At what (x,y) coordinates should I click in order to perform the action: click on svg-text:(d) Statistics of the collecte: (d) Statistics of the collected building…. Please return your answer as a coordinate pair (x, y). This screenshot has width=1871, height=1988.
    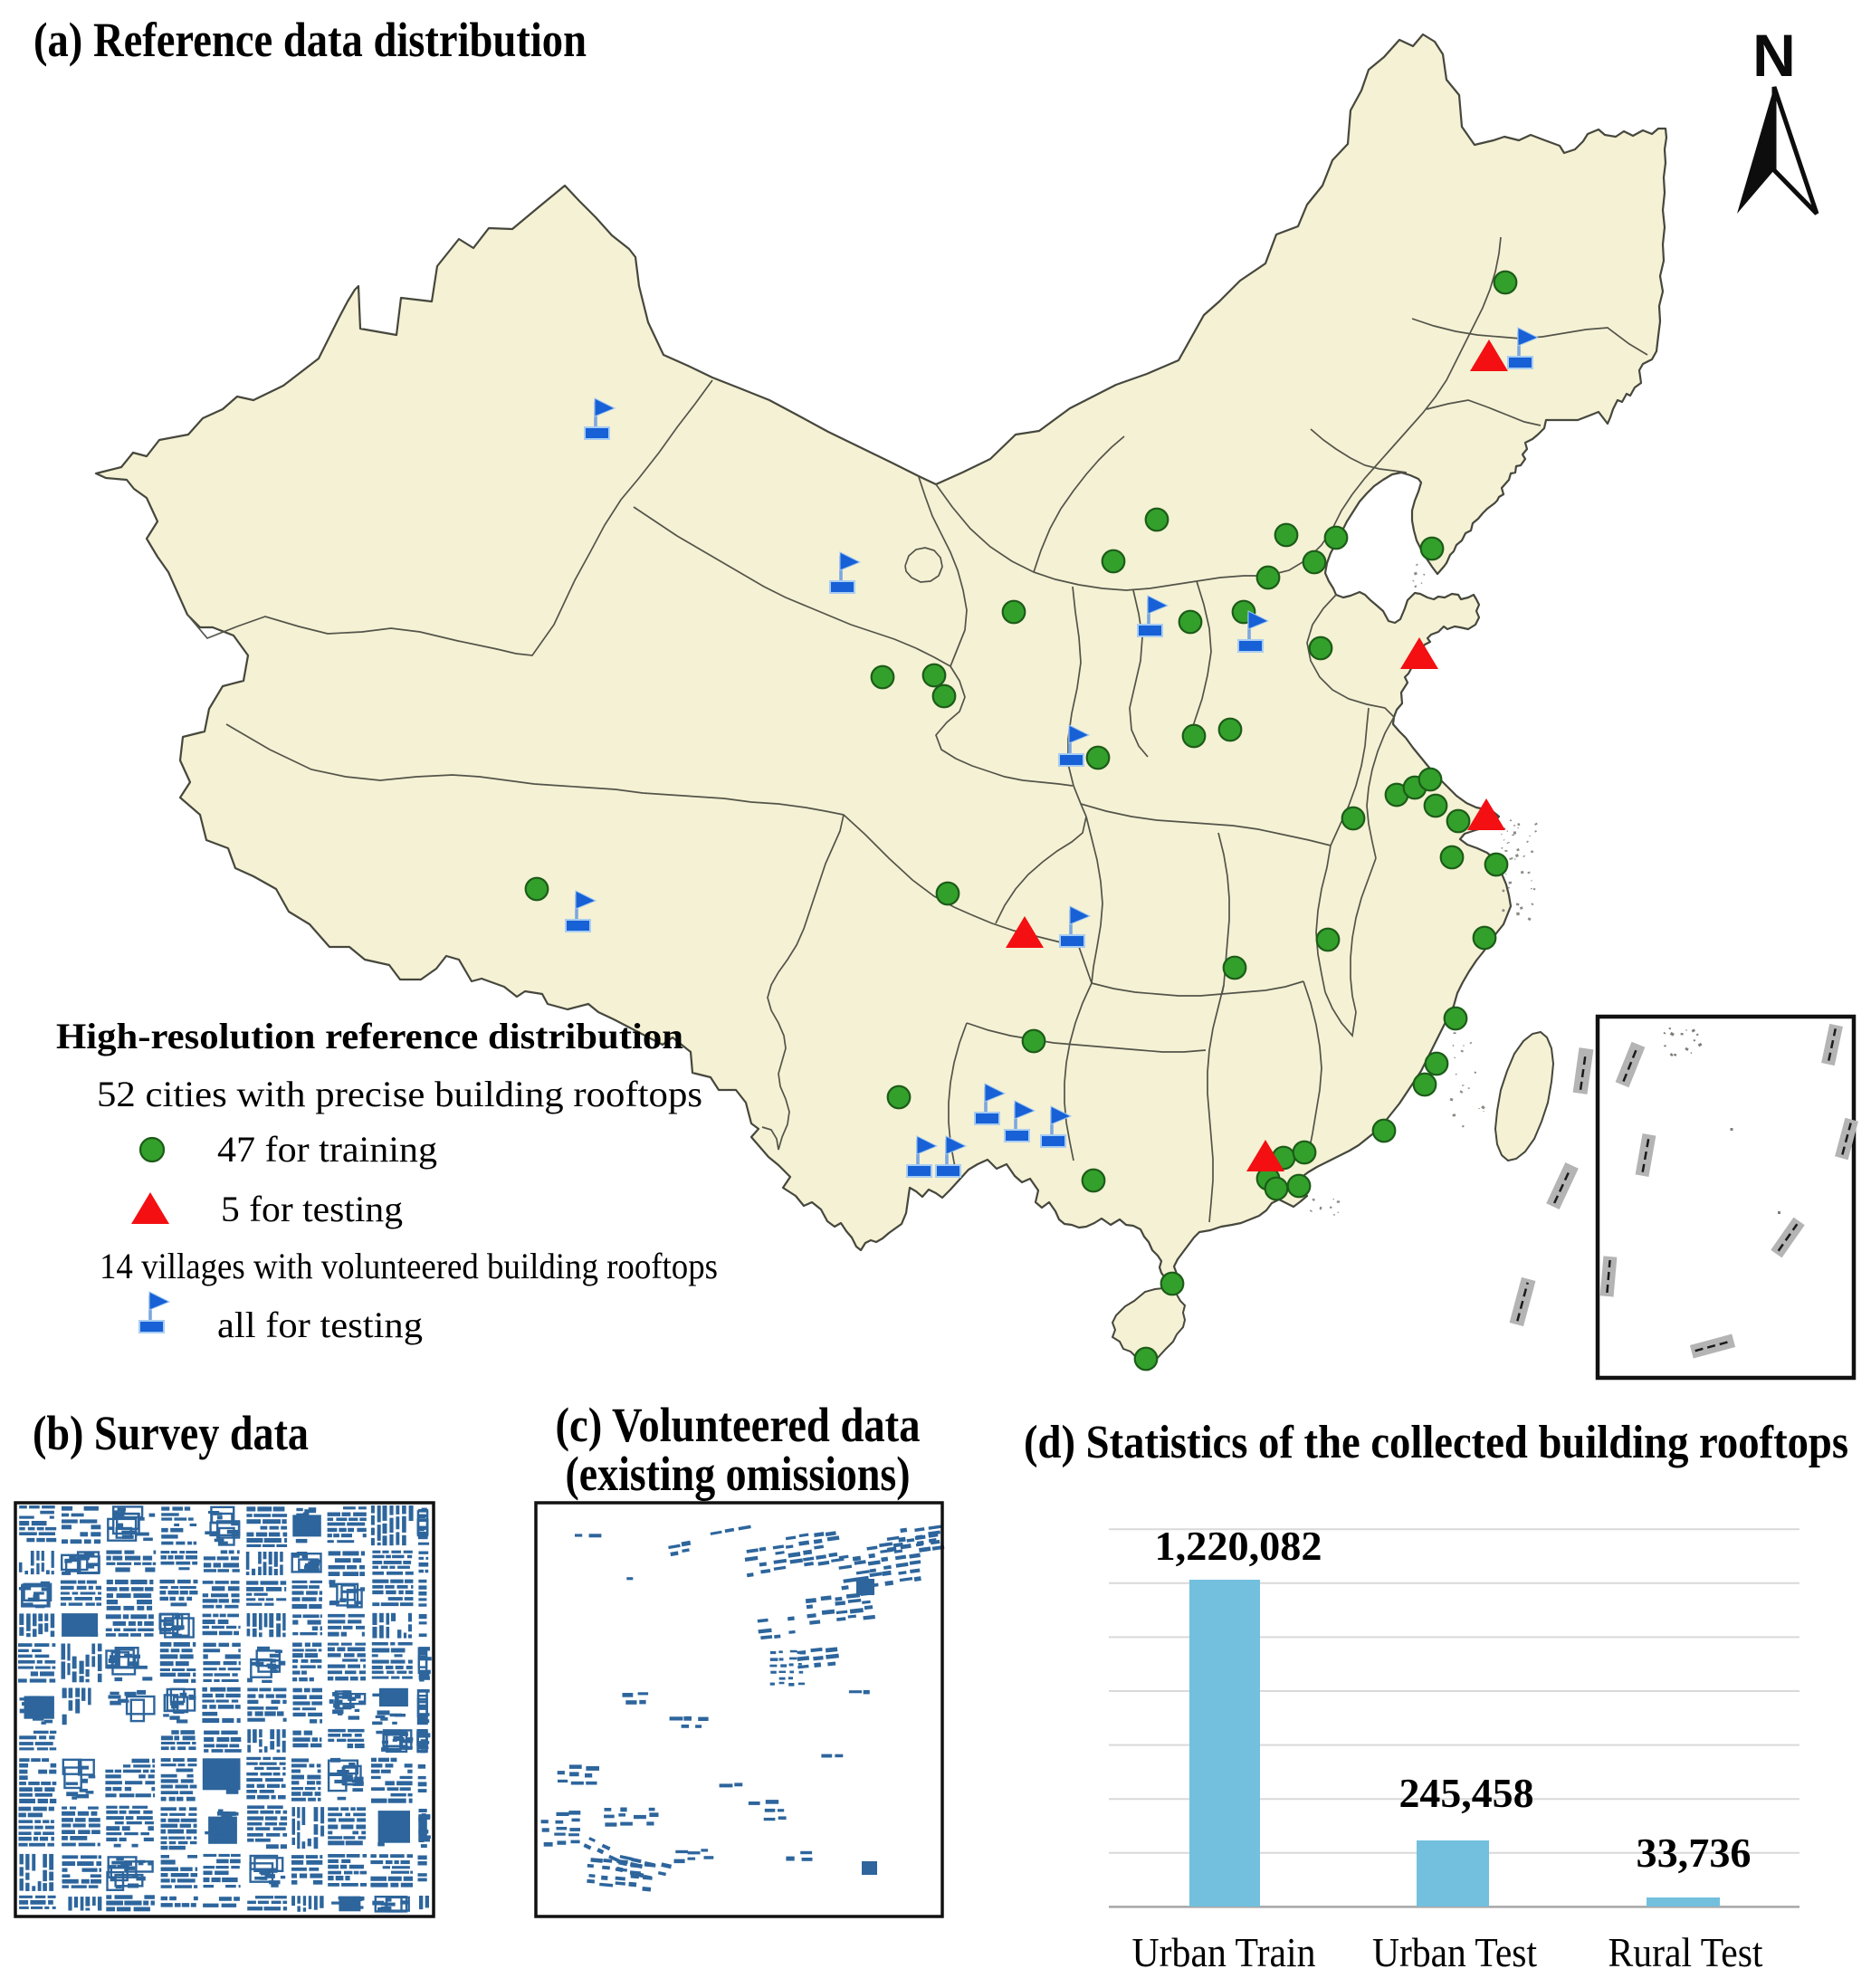
    Looking at the image, I should click on (1436, 1442).